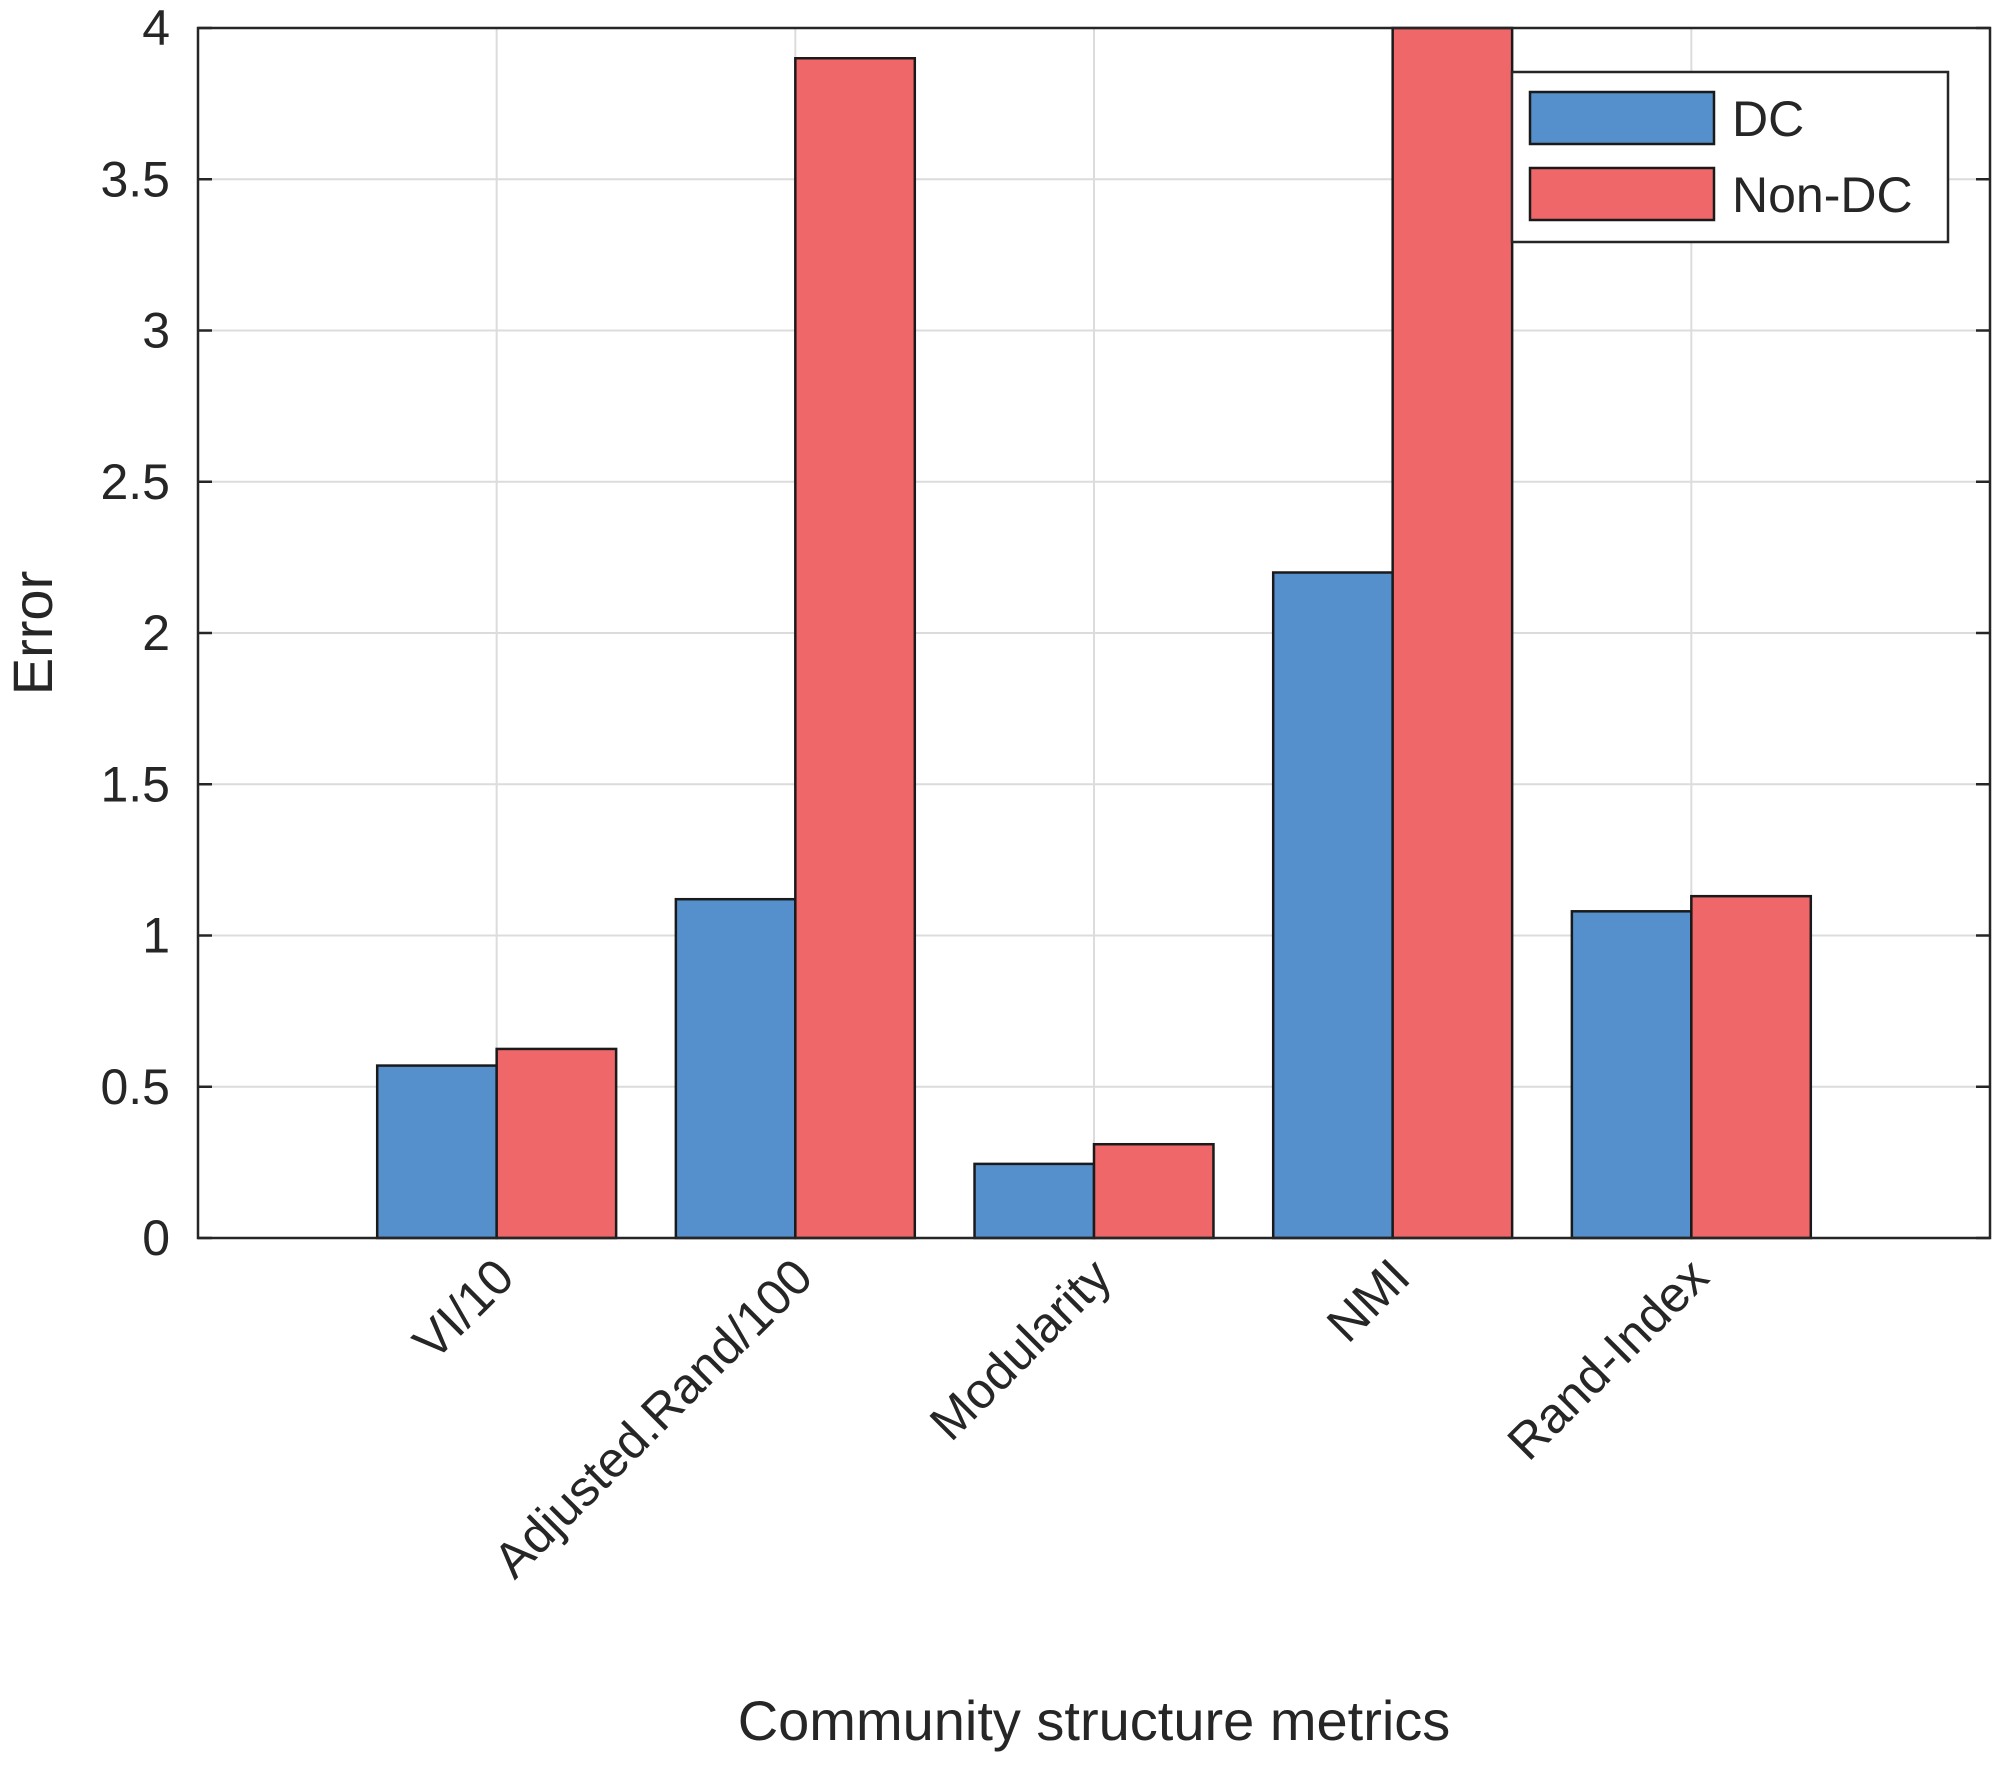  What do you see at coordinates (135, 179) in the screenshot?
I see `y-tick-label: 3.5` at bounding box center [135, 179].